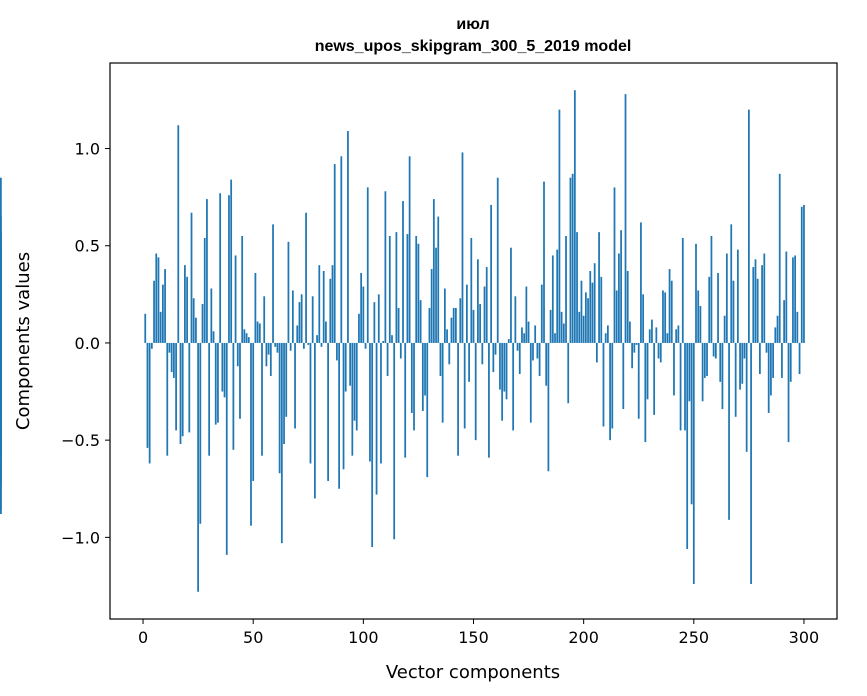 The image size is (867, 696). What do you see at coordinates (473, 672) in the screenshot?
I see `x-axis-label: Vector components` at bounding box center [473, 672].